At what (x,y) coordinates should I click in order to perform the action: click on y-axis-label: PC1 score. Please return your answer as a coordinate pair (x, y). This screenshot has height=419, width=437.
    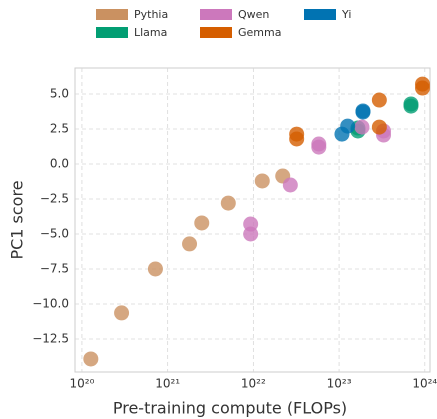
    Looking at the image, I should click on (17, 219).